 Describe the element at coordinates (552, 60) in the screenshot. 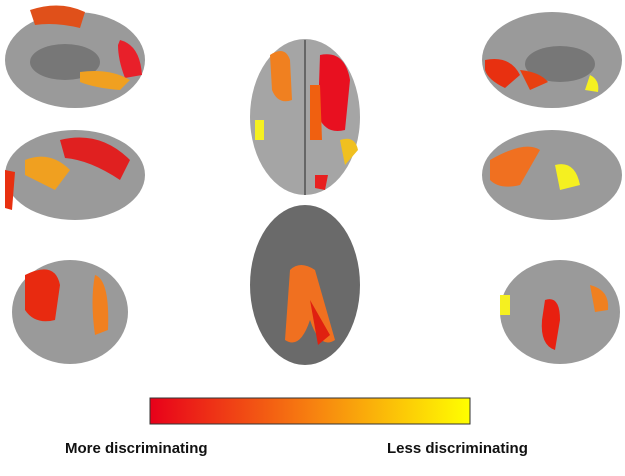

I see `right-medial-view` at that location.